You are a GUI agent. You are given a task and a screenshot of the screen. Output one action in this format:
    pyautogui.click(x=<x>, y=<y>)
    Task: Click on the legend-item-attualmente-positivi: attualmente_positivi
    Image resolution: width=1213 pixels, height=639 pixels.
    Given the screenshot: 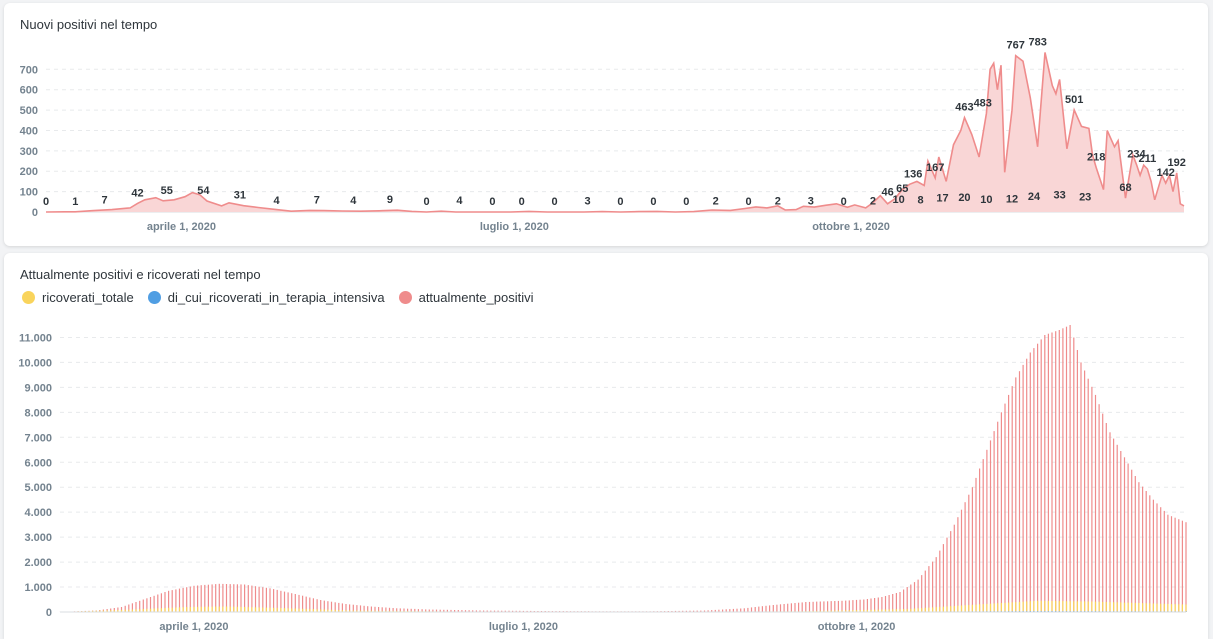 What is the action you would take?
    pyautogui.click(x=466, y=297)
    